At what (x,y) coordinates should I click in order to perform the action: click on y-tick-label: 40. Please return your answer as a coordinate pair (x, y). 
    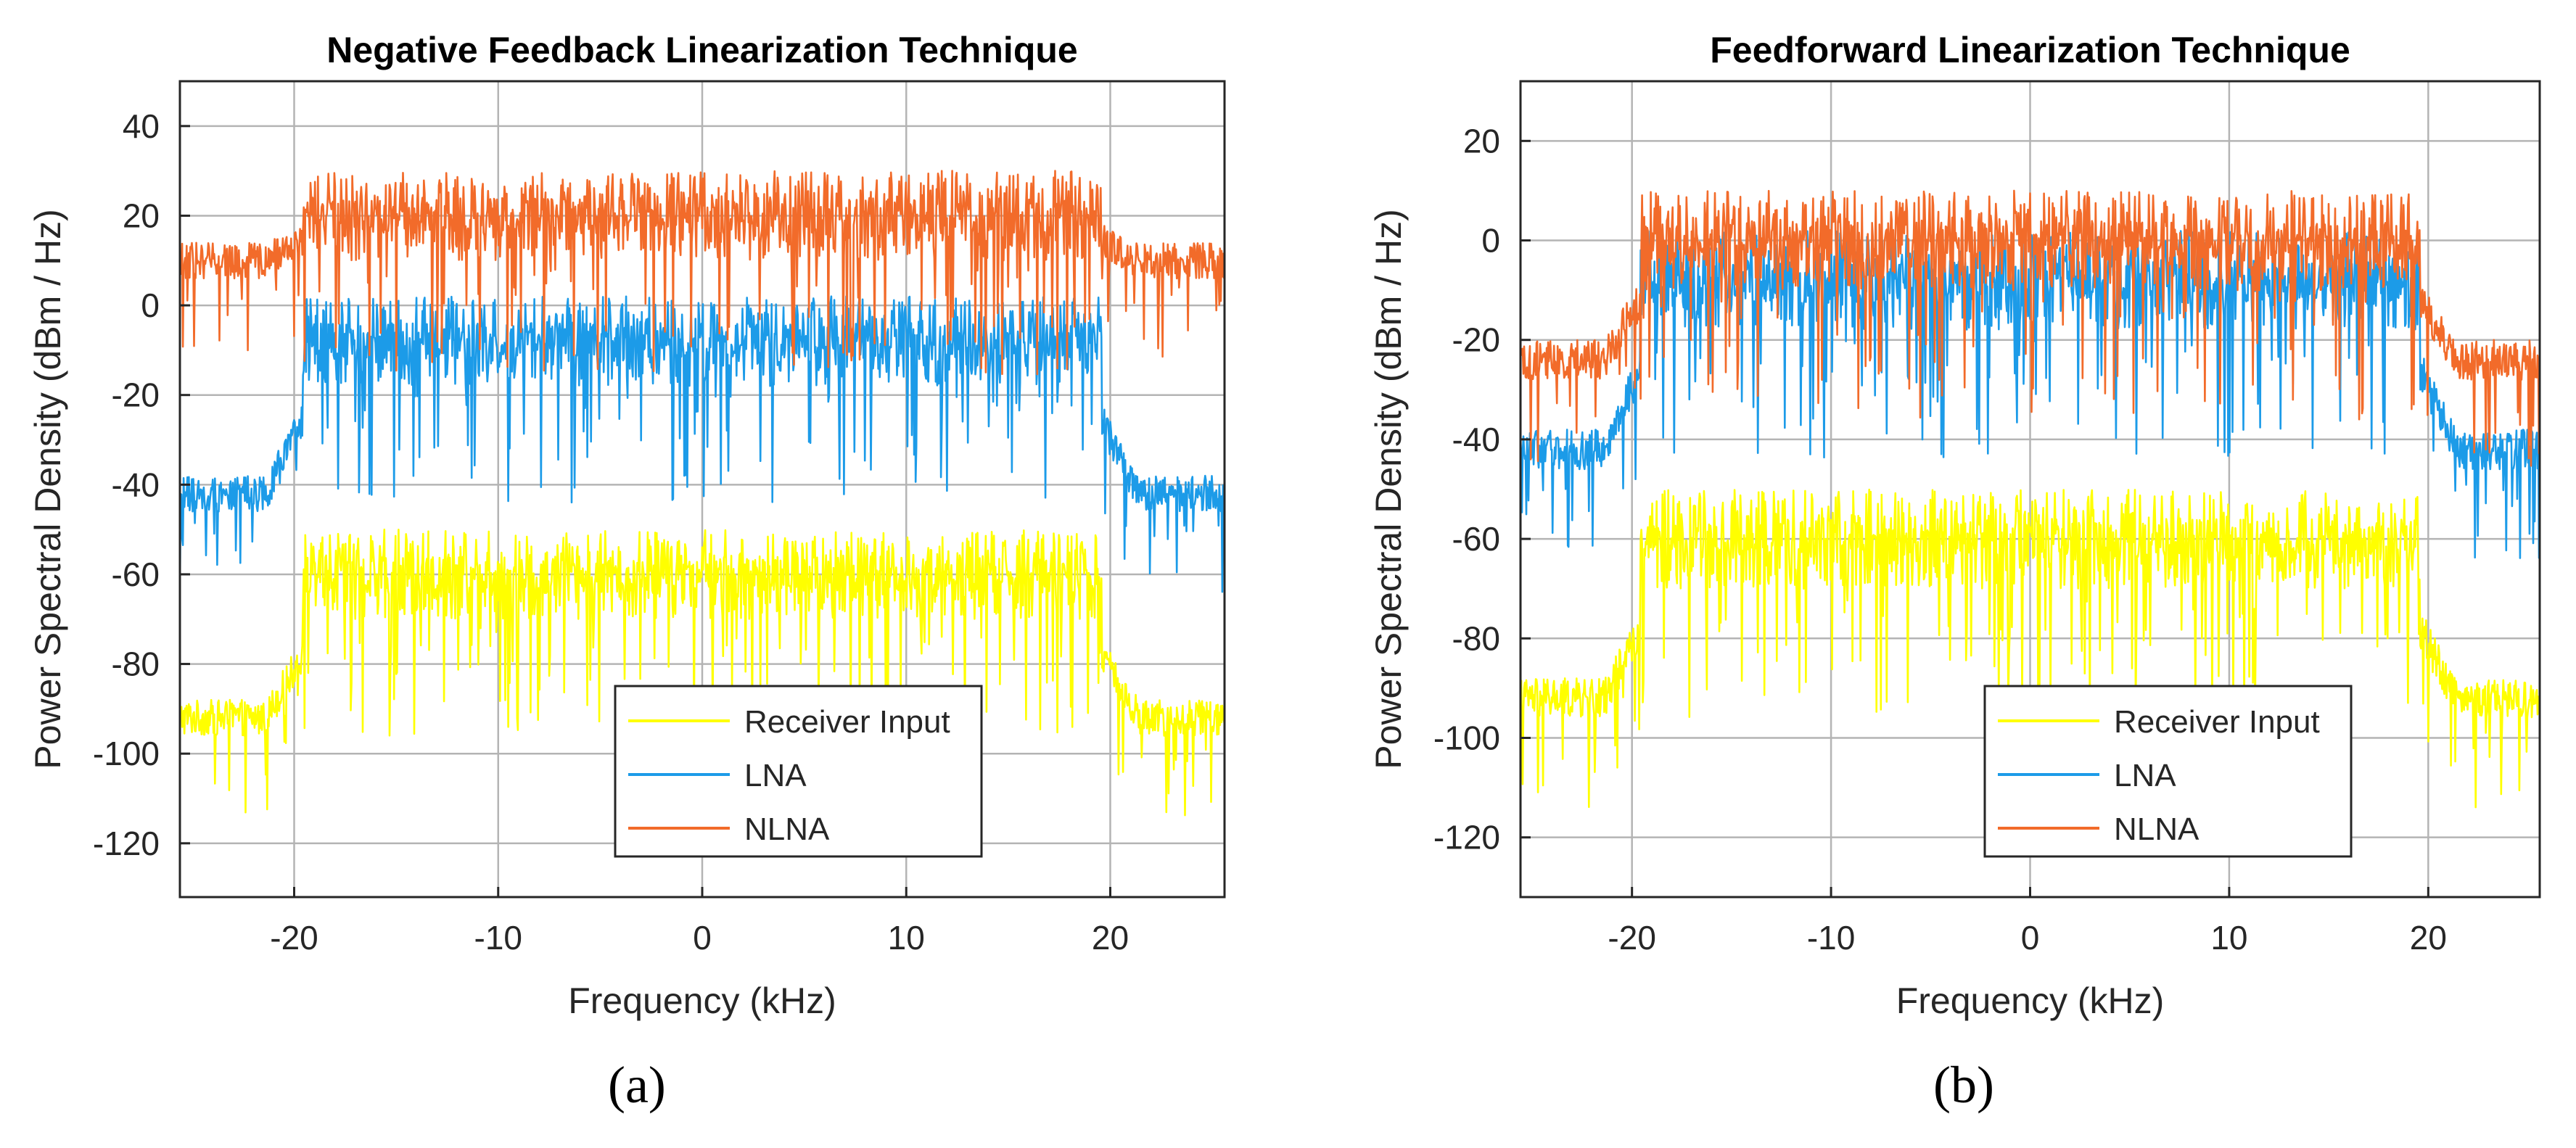
    Looking at the image, I should click on (141, 126).